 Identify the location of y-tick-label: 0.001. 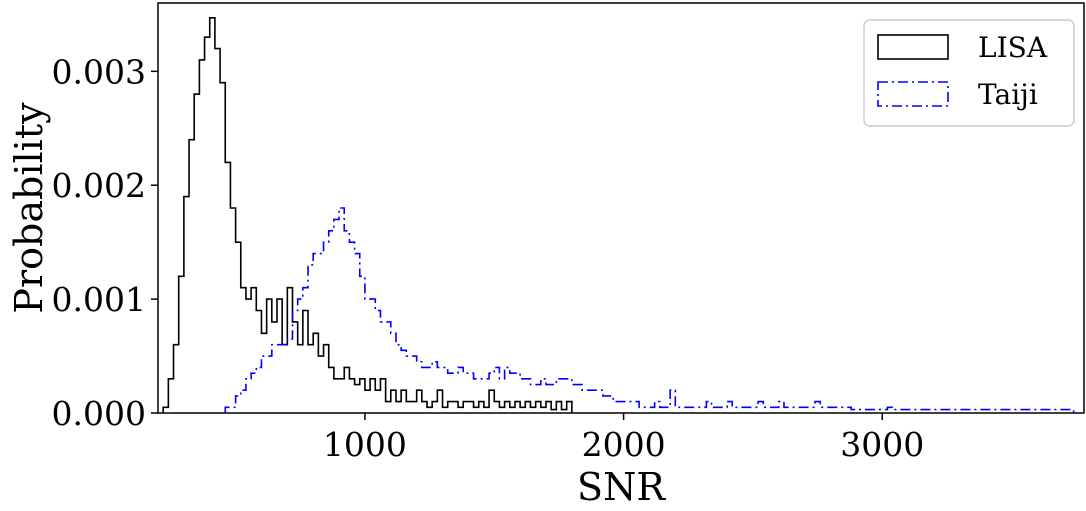
(99, 299).